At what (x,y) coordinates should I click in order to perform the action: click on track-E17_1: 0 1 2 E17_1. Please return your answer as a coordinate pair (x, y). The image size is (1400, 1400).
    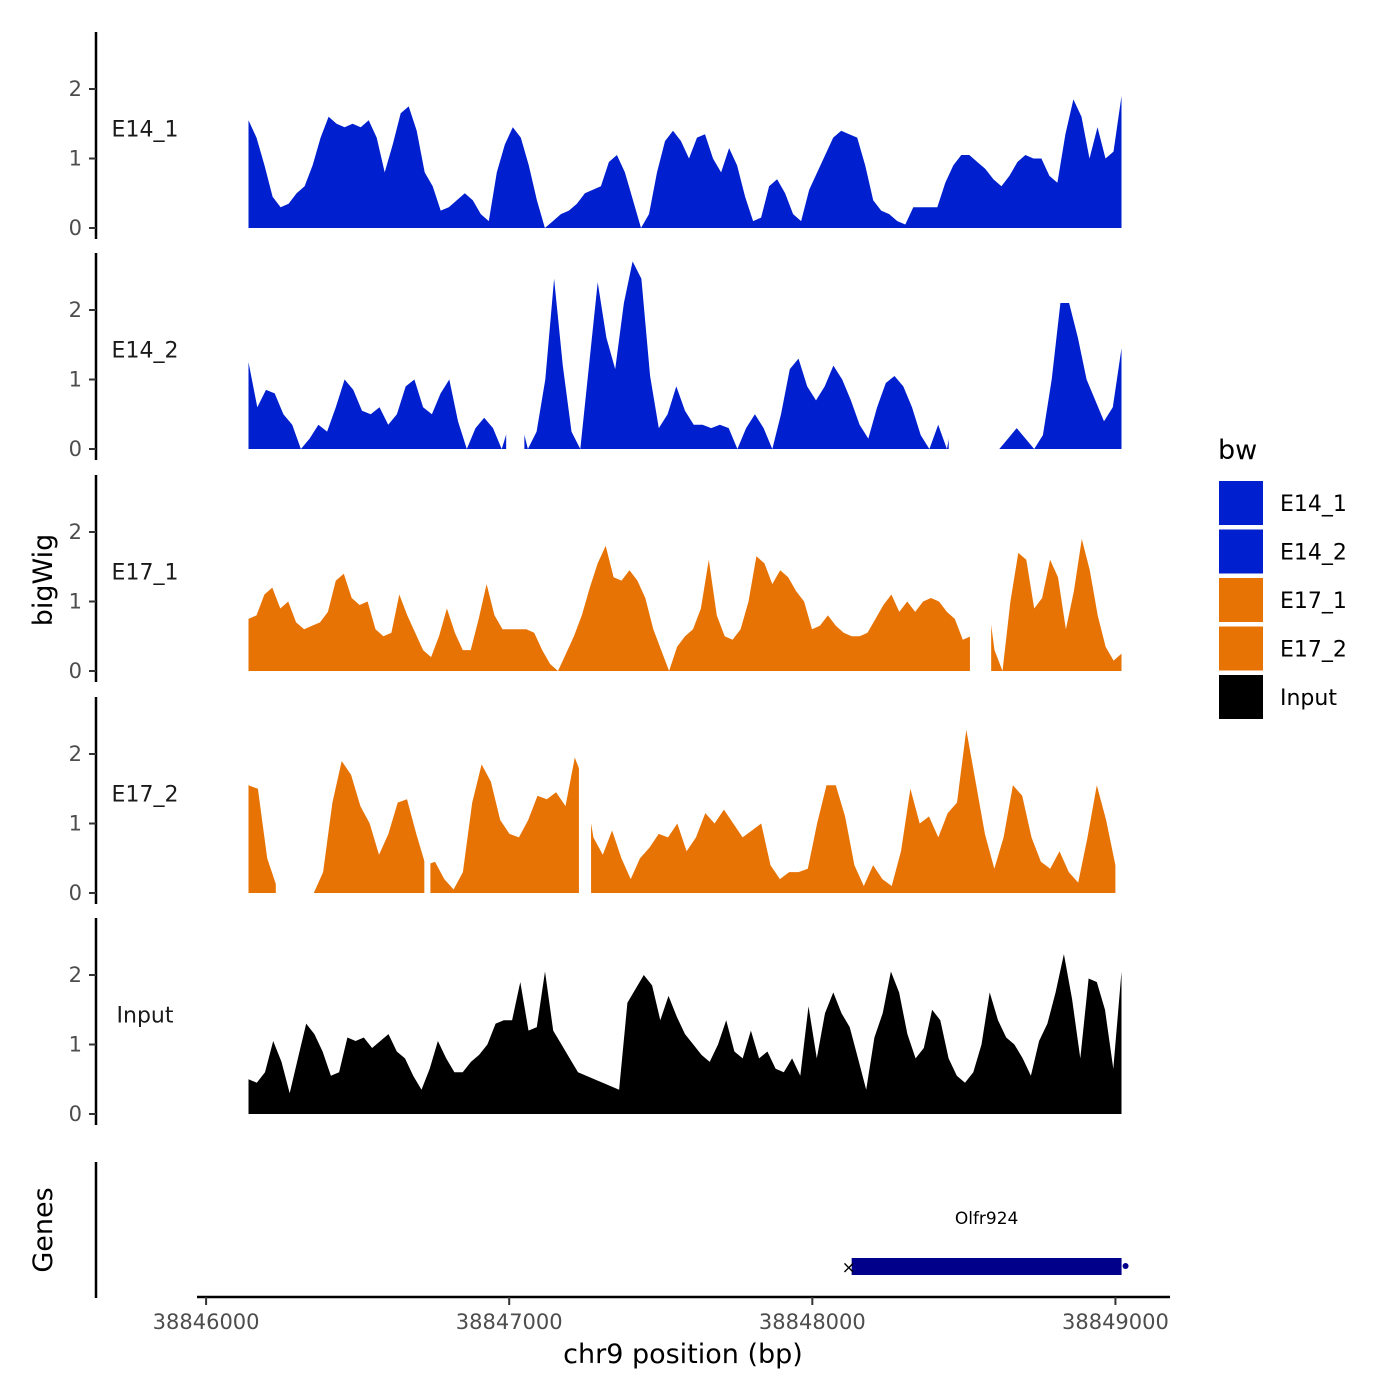
    Looking at the image, I should click on (595, 579).